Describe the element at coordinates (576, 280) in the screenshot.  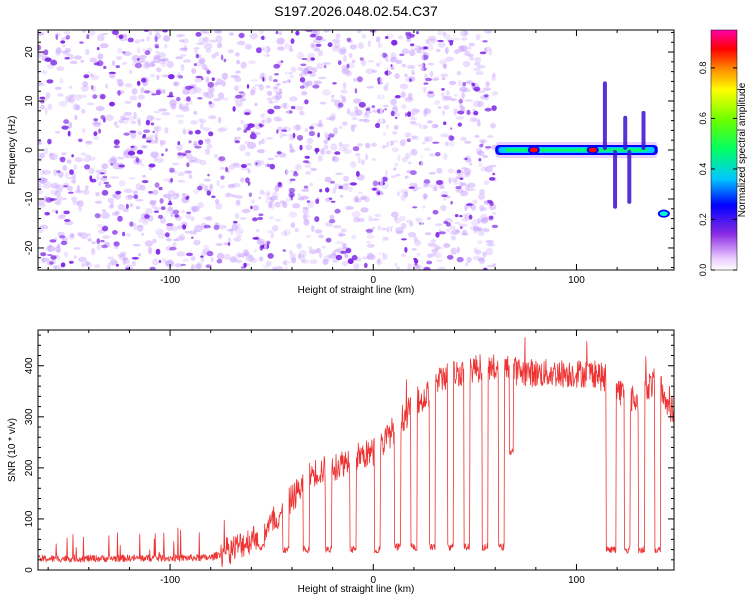
I see `spectrogram-x-tick-label: 100` at that location.